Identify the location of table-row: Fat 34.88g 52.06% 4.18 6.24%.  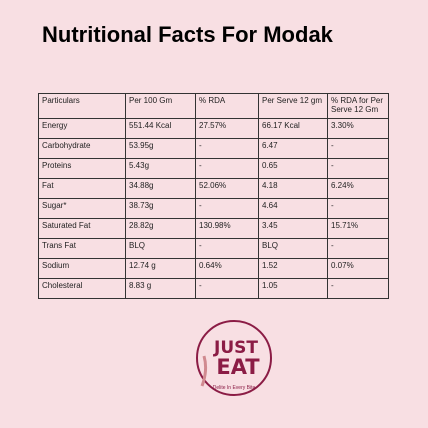
(213, 188).